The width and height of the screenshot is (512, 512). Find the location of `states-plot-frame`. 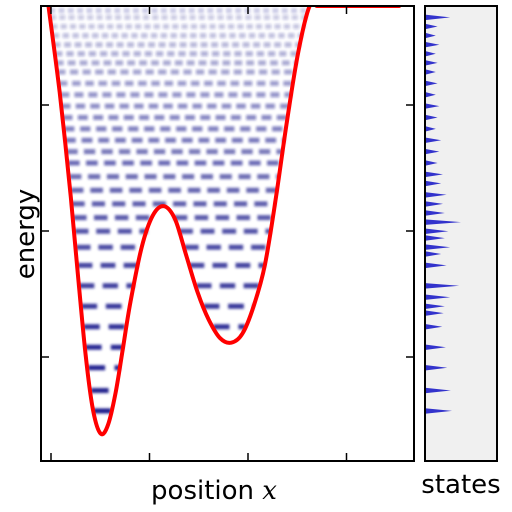

states-plot-frame is located at coordinates (461, 233).